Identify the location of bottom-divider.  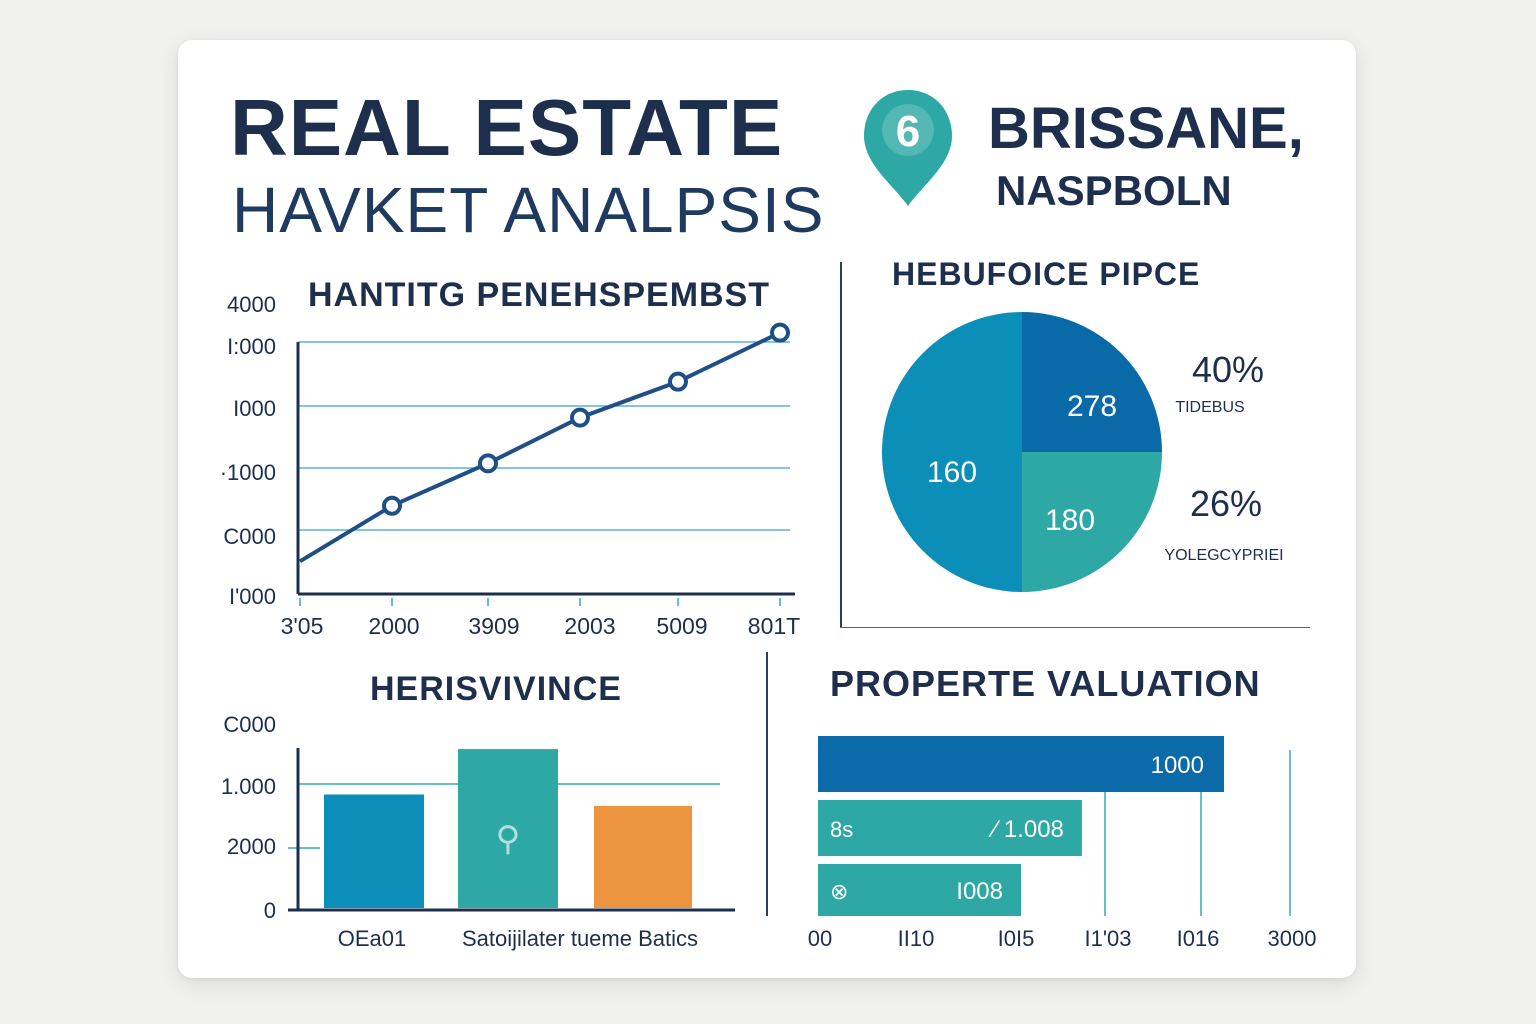
(767, 784).